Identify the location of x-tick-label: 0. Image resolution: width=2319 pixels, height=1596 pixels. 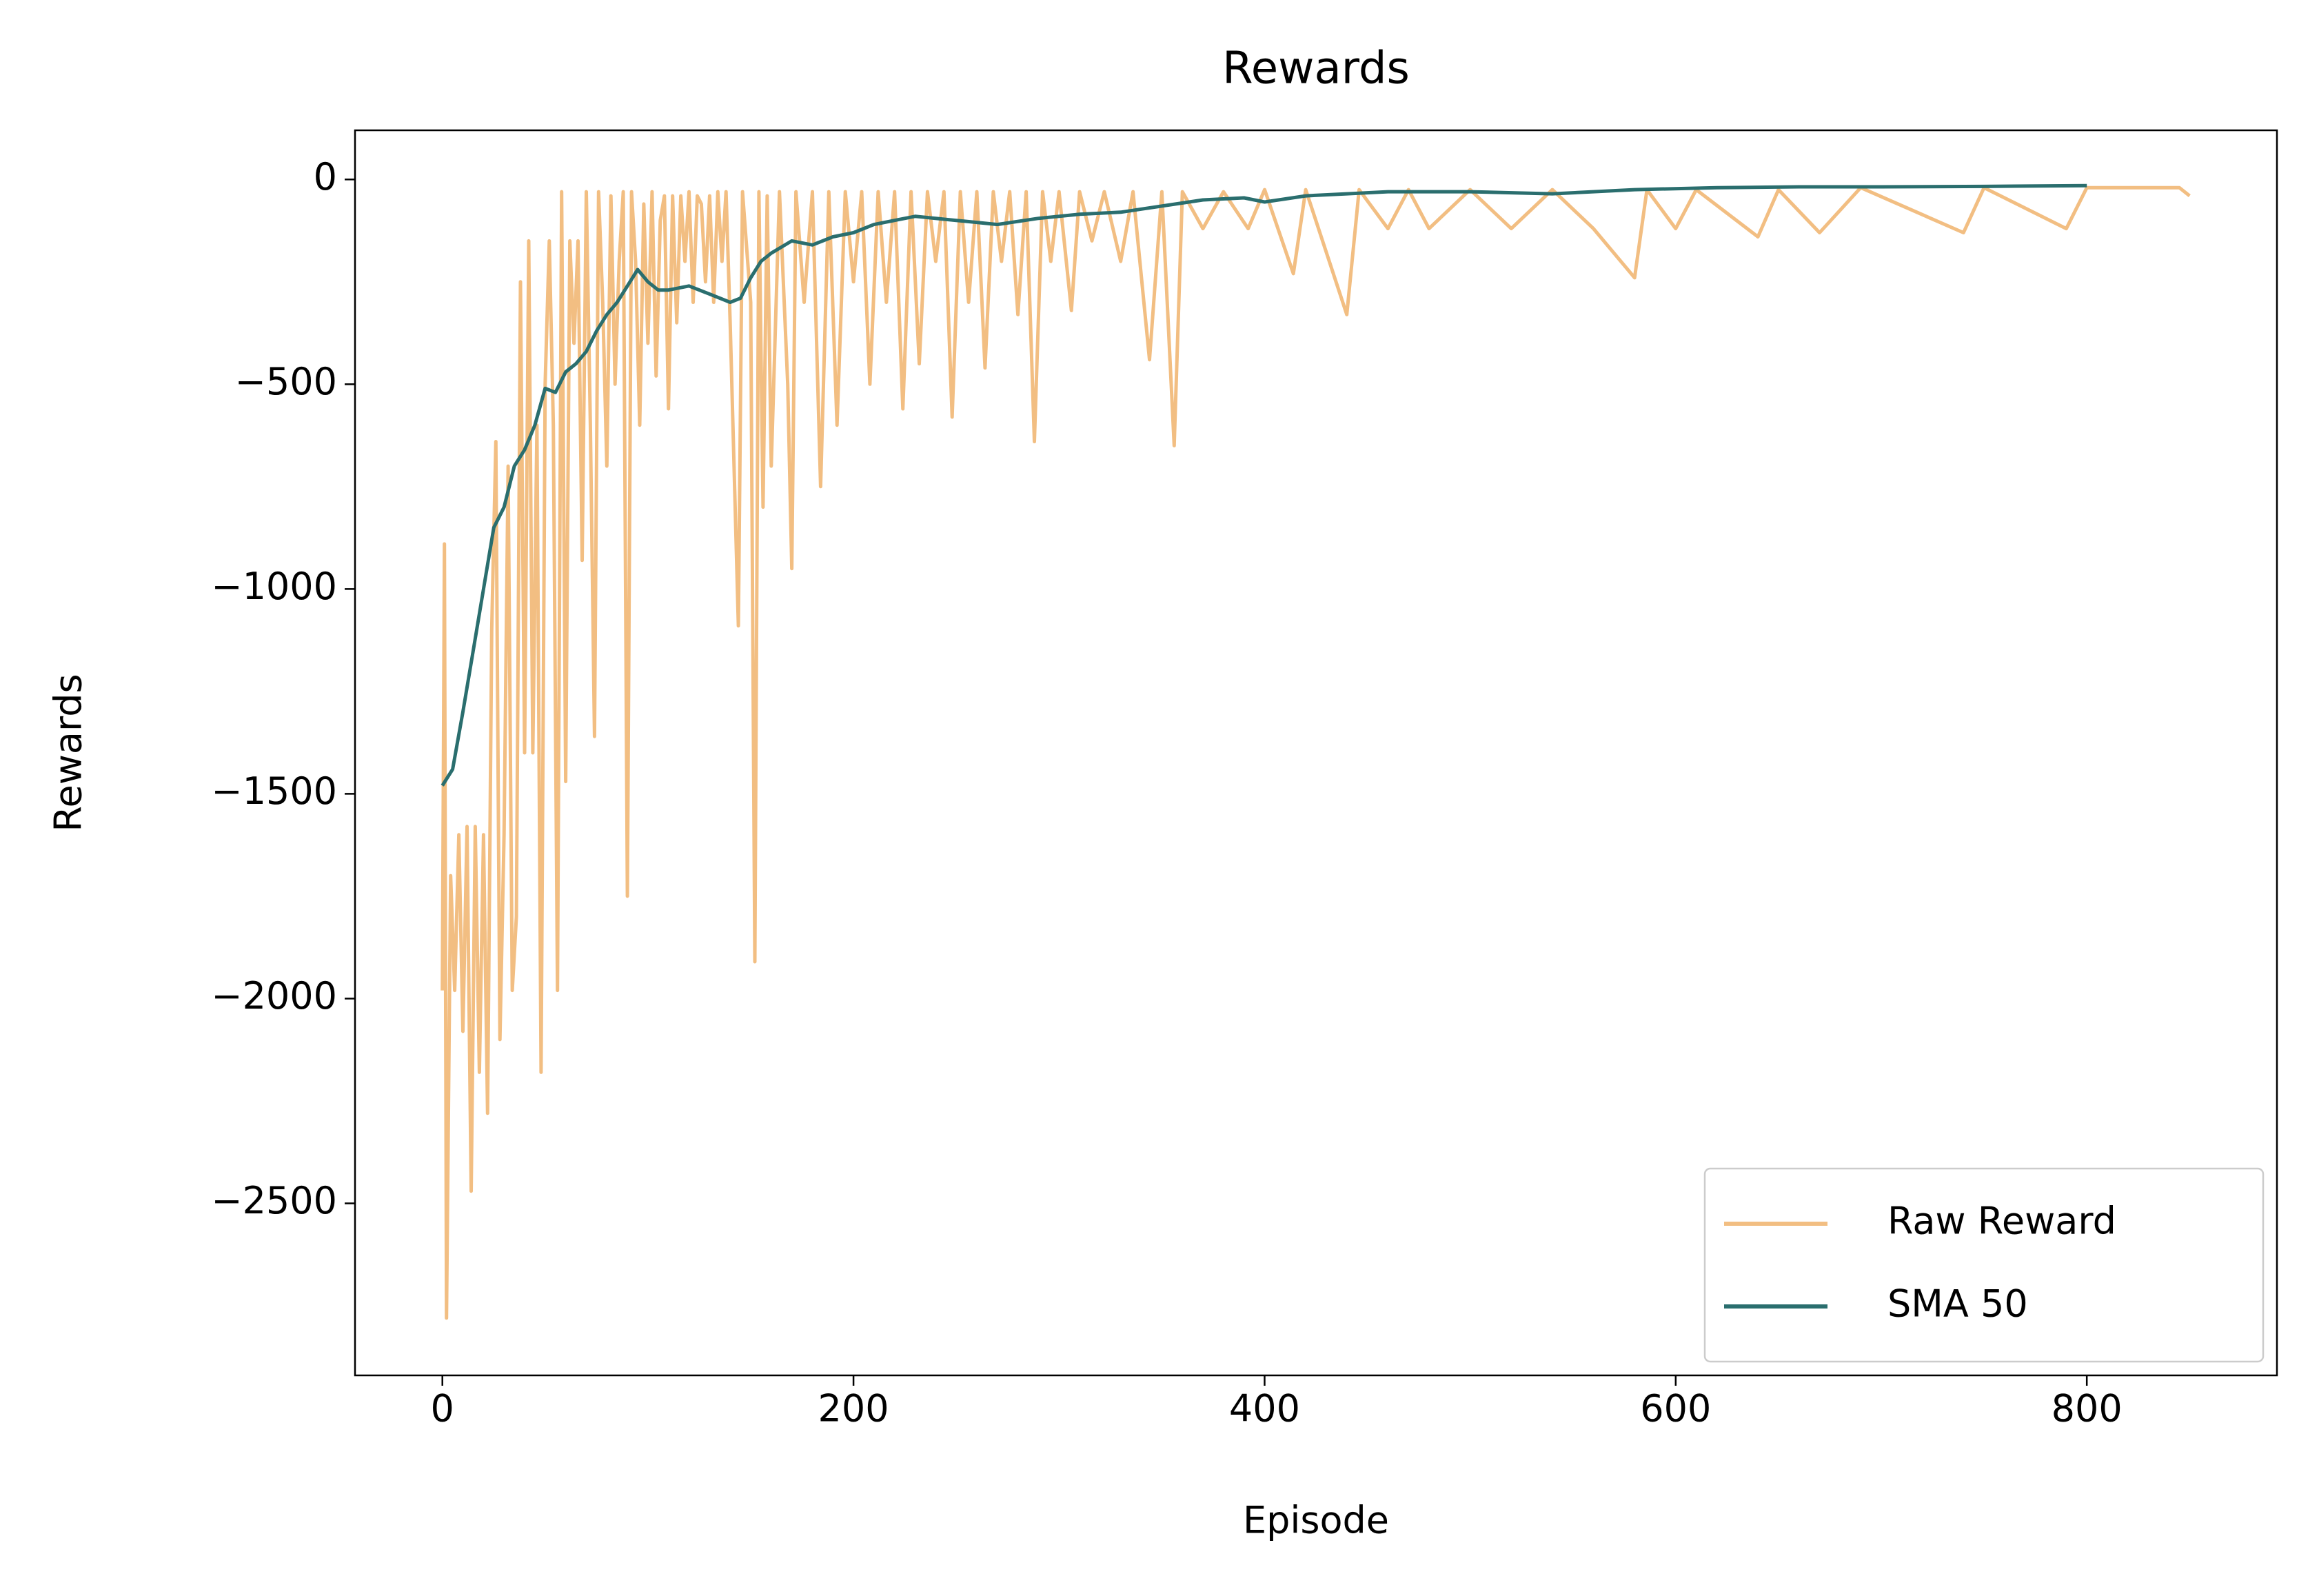
(443, 1409).